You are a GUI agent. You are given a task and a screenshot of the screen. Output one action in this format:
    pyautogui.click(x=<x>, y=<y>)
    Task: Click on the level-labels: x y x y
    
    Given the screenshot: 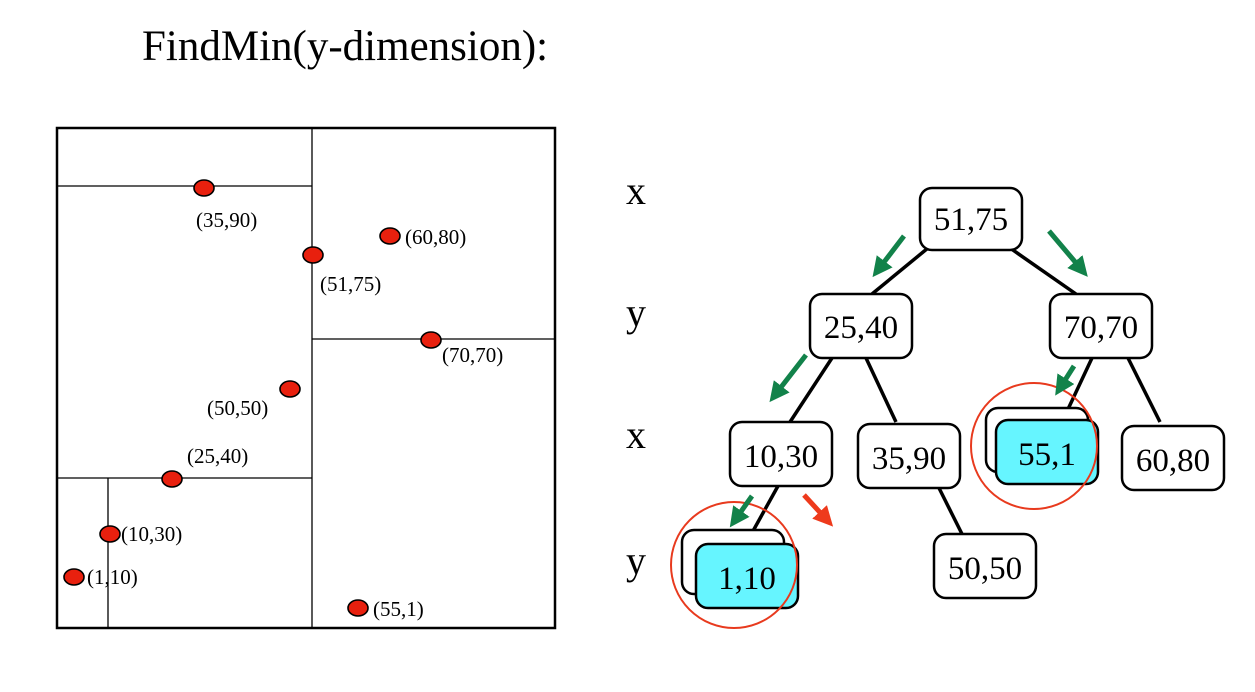 What is the action you would take?
    pyautogui.click(x=636, y=375)
    